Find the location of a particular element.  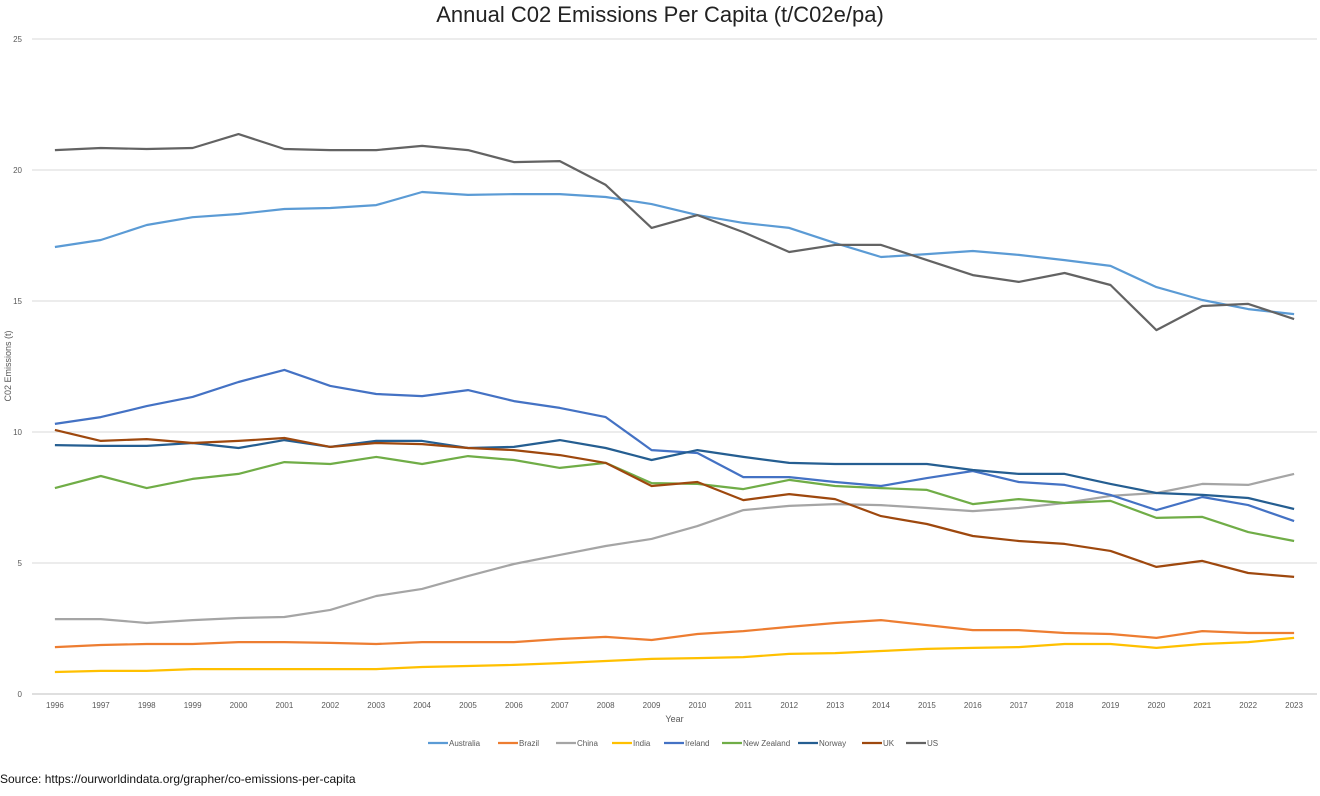

x-tick-label: 1999 is located at coordinates (193, 705).